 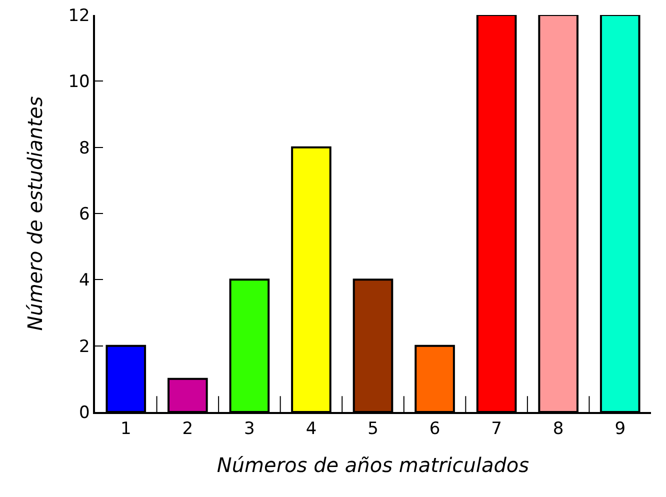 What do you see at coordinates (79, 82) in the screenshot?
I see `y-tick-label: 10` at bounding box center [79, 82].